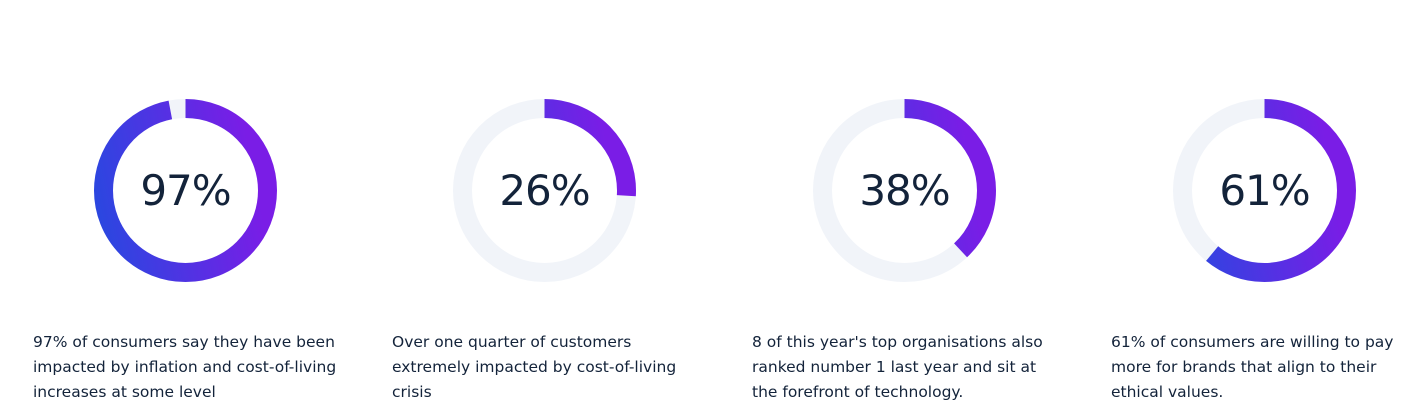  I want to click on donut-chart: 61%, so click(1264, 190).